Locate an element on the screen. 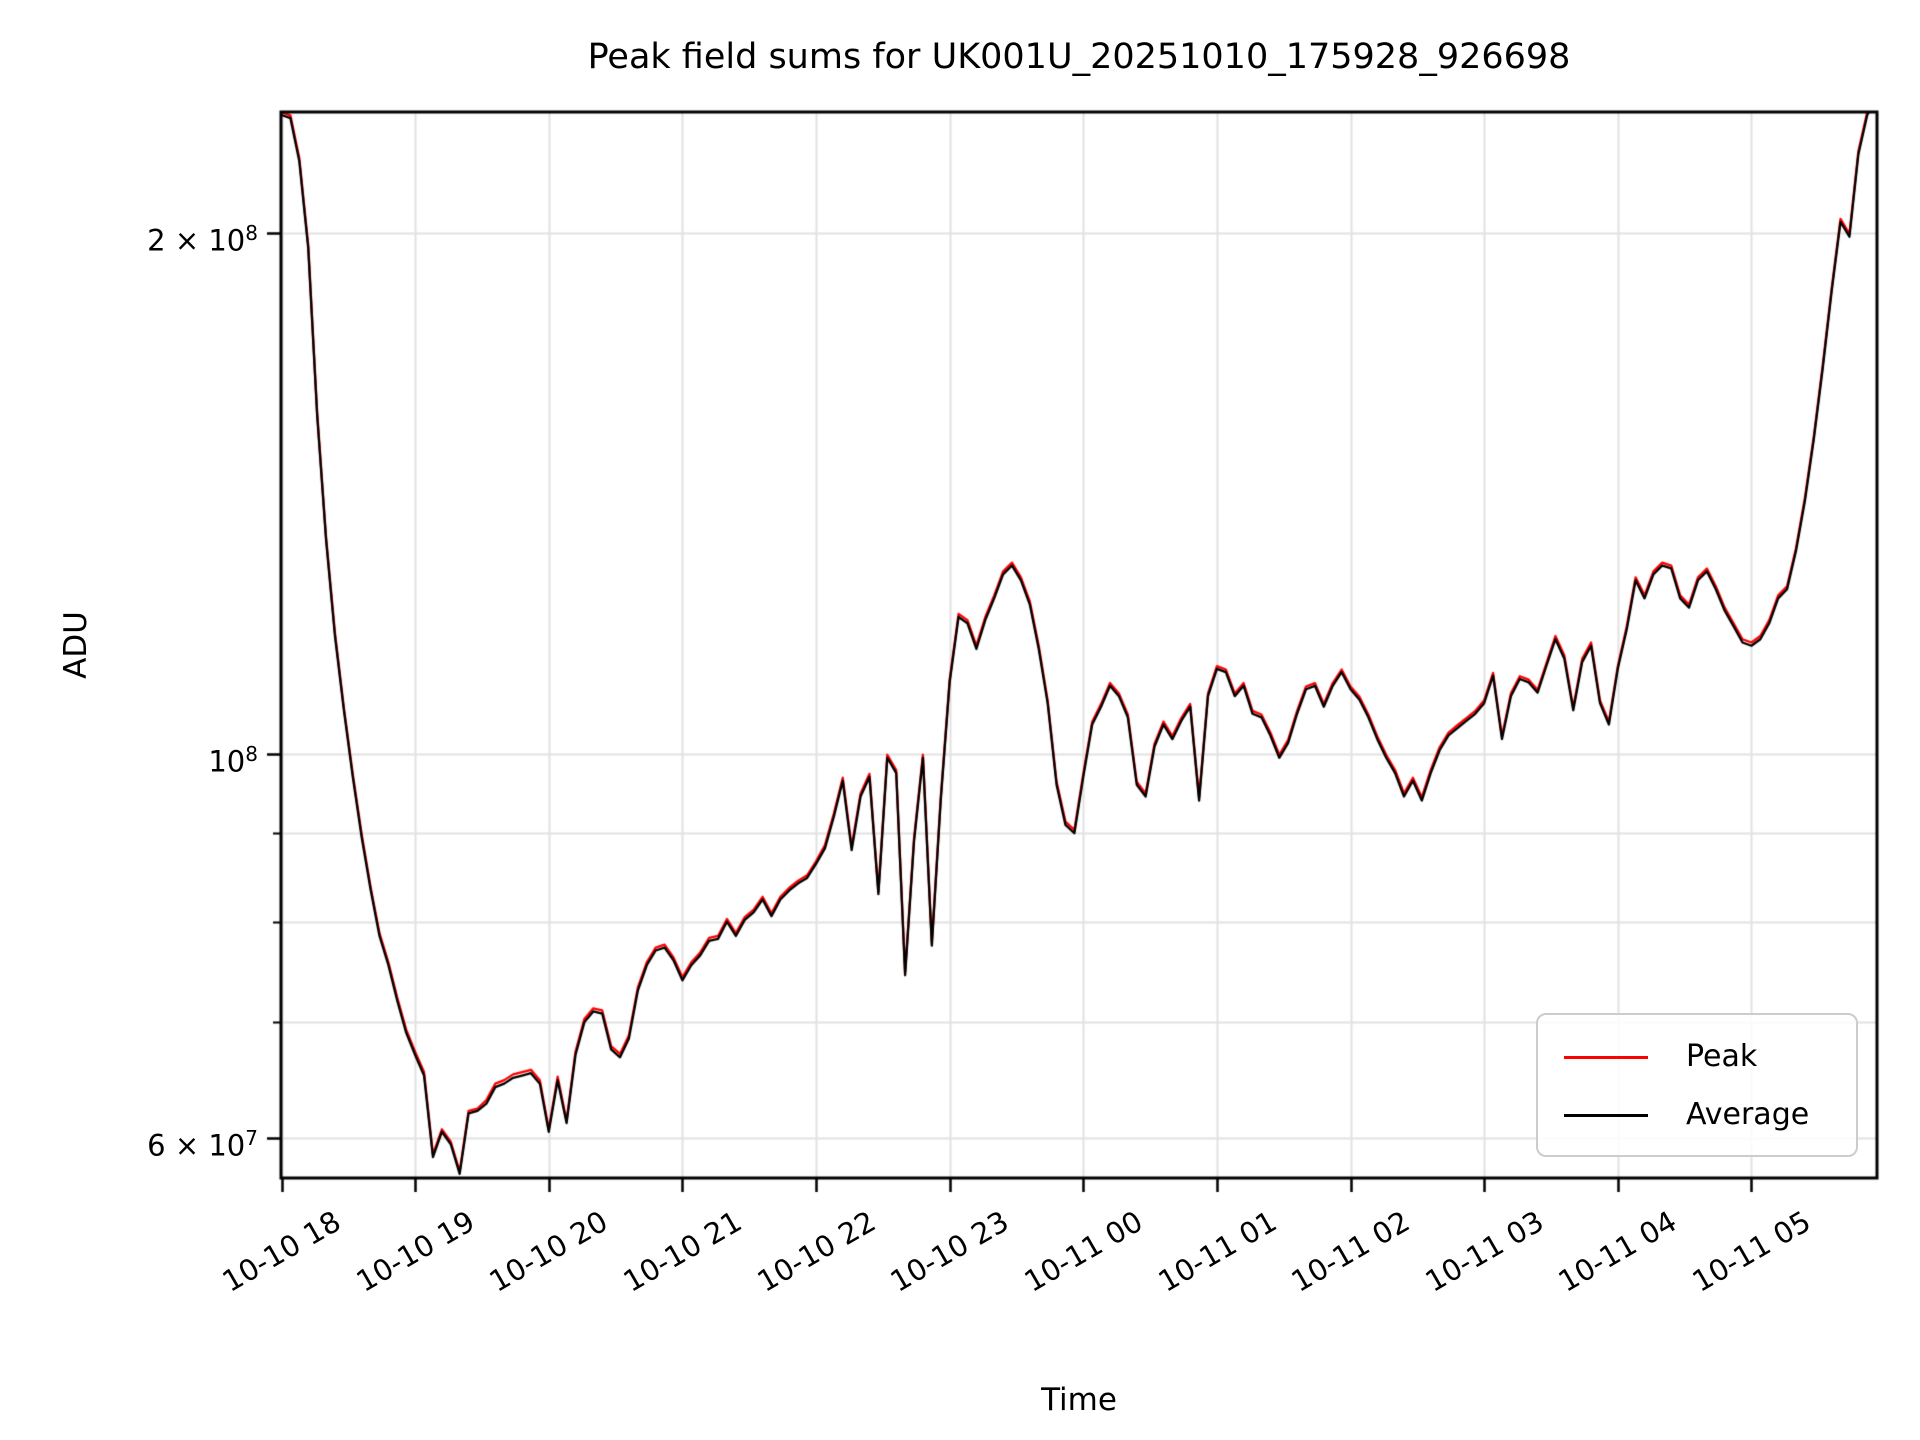  peak-line-sample-icon is located at coordinates (1606, 1057).